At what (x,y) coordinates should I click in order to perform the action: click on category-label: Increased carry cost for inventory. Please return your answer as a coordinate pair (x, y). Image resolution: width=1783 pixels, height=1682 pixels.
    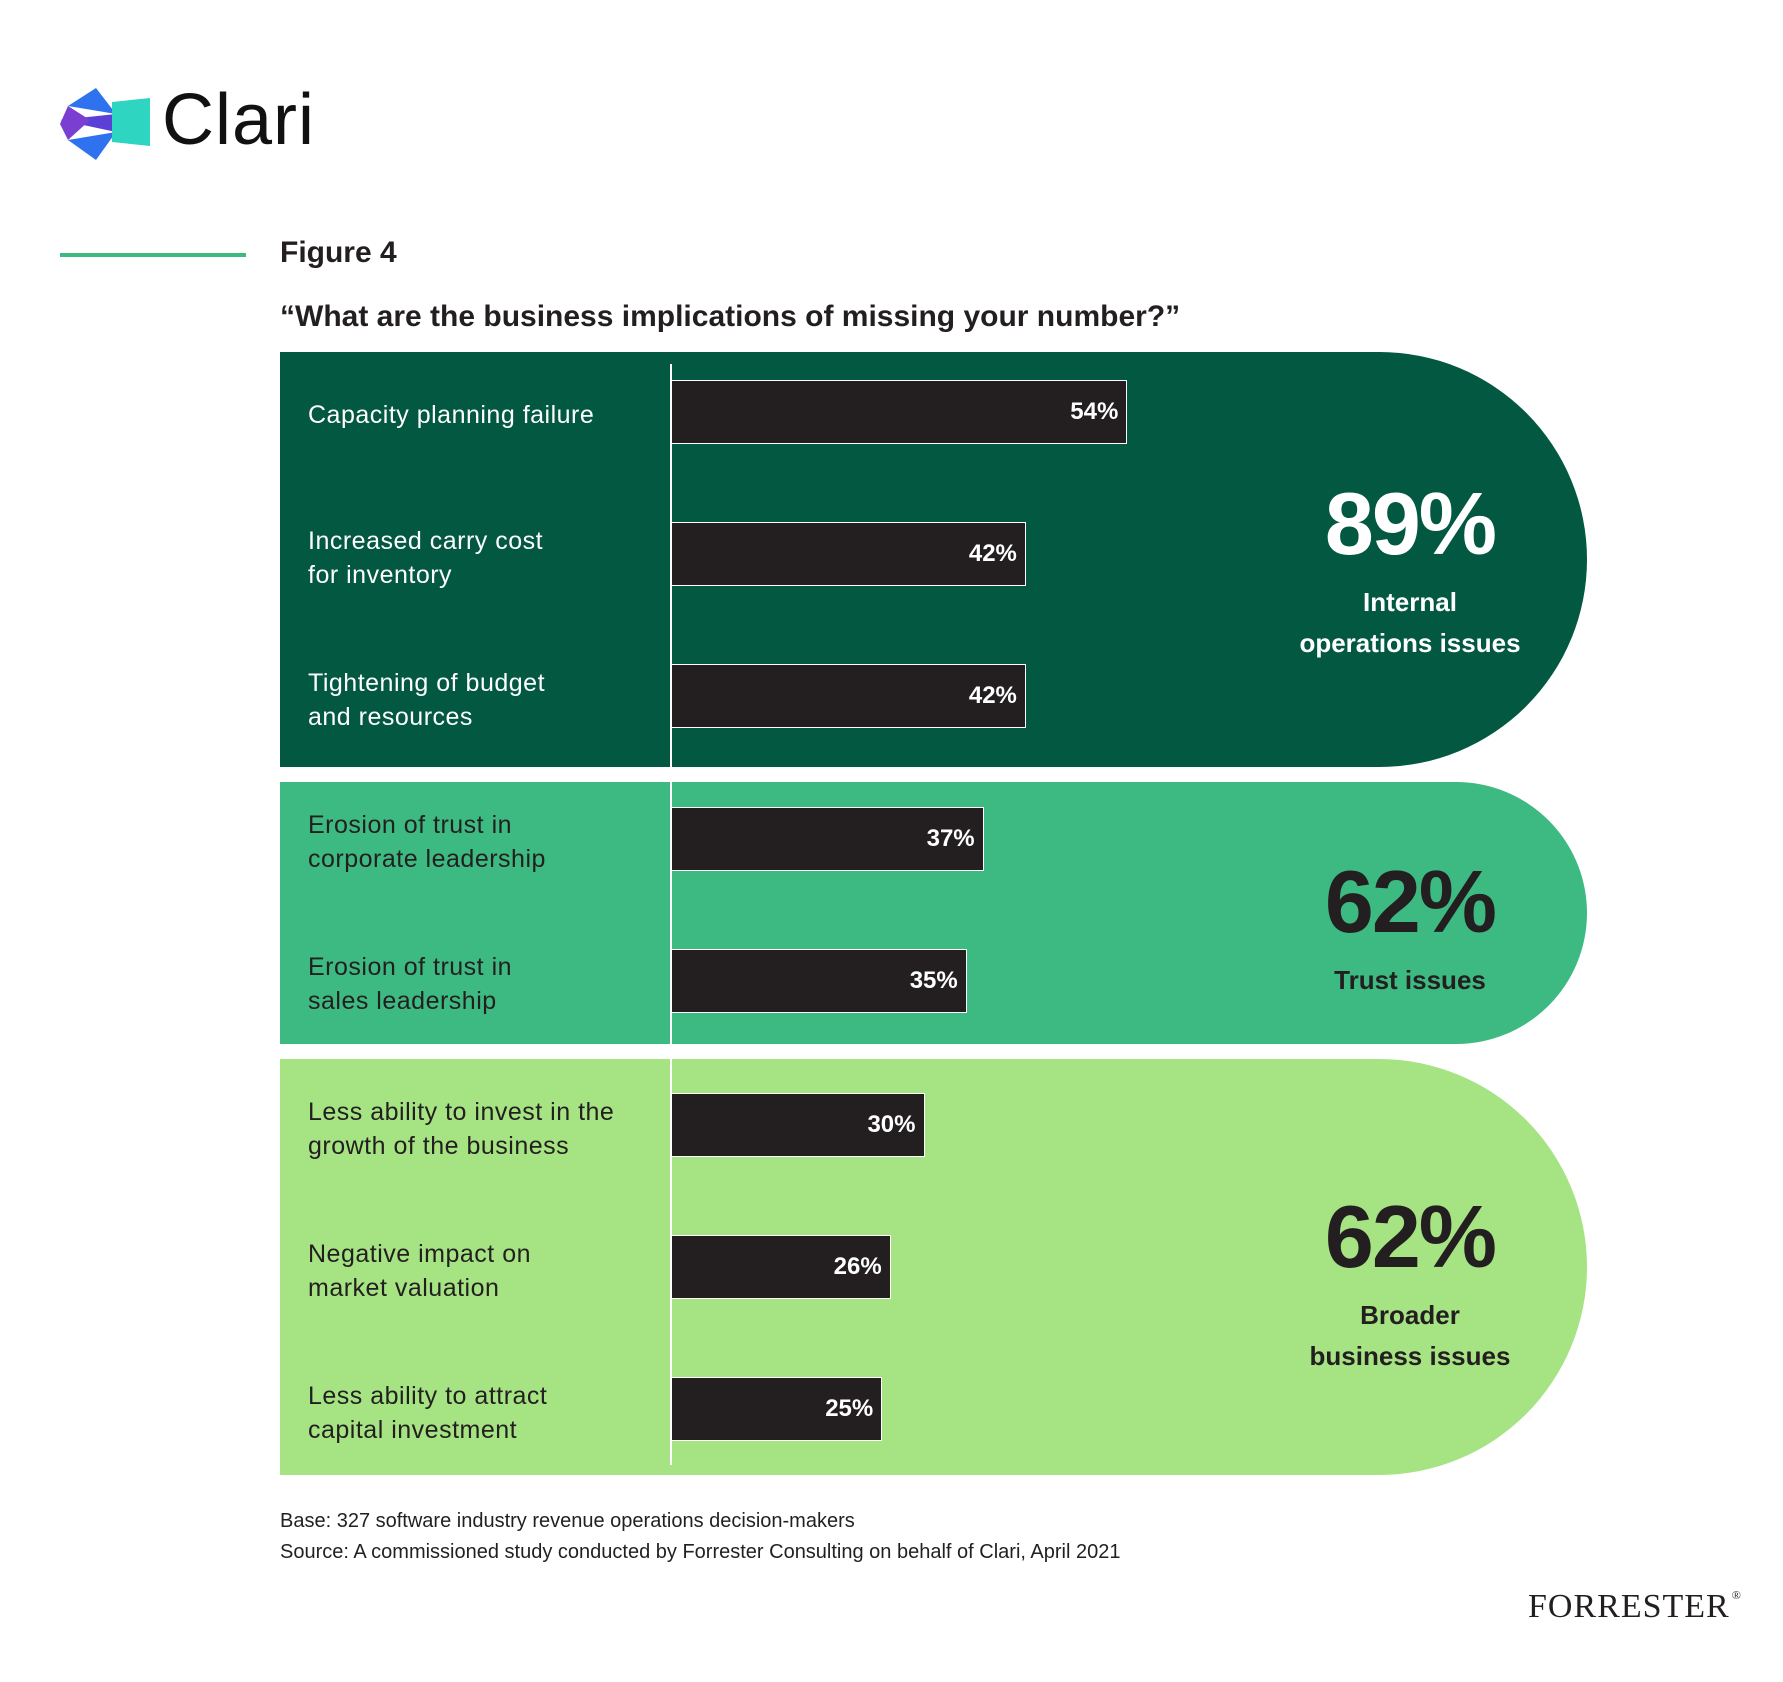
    Looking at the image, I should click on (488, 558).